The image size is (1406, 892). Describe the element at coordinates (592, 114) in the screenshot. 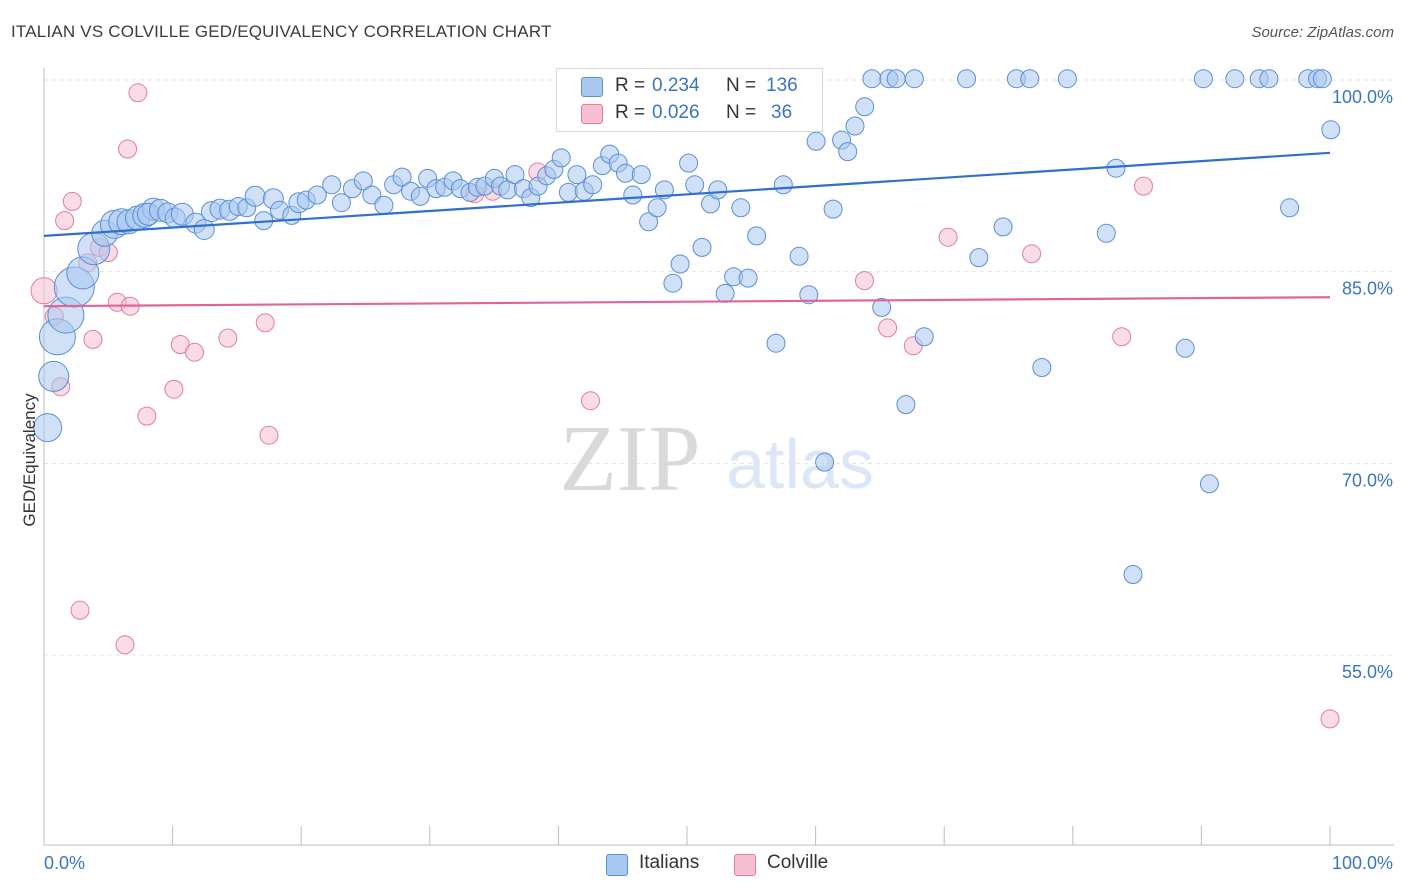

I see `colville-swatch` at that location.